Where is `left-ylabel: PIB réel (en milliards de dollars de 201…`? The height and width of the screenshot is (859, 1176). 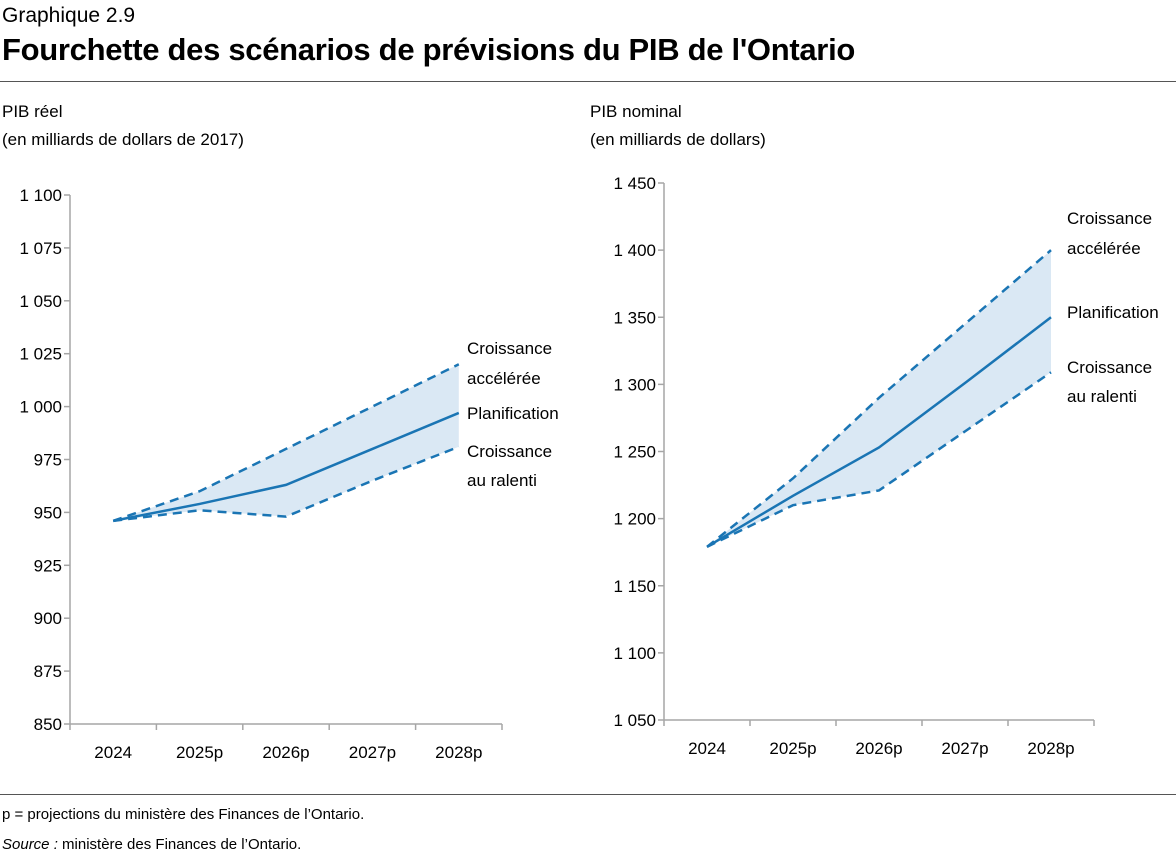 left-ylabel: PIB réel (en milliards de dollars de 201… is located at coordinates (123, 126).